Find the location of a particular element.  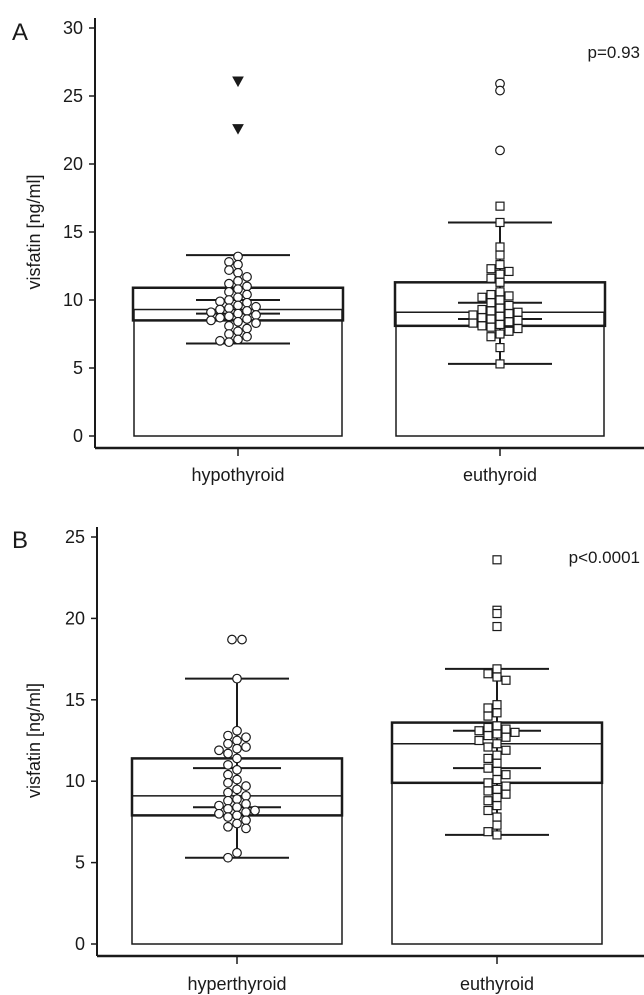

y-tick-label: 10 is located at coordinates (75, 781).